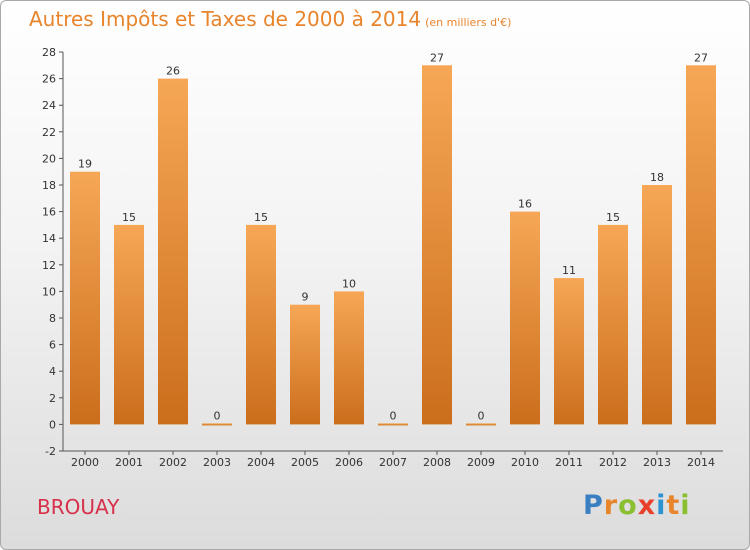  Describe the element at coordinates (613, 462) in the screenshot. I see `x-tick-label: 2012` at that location.